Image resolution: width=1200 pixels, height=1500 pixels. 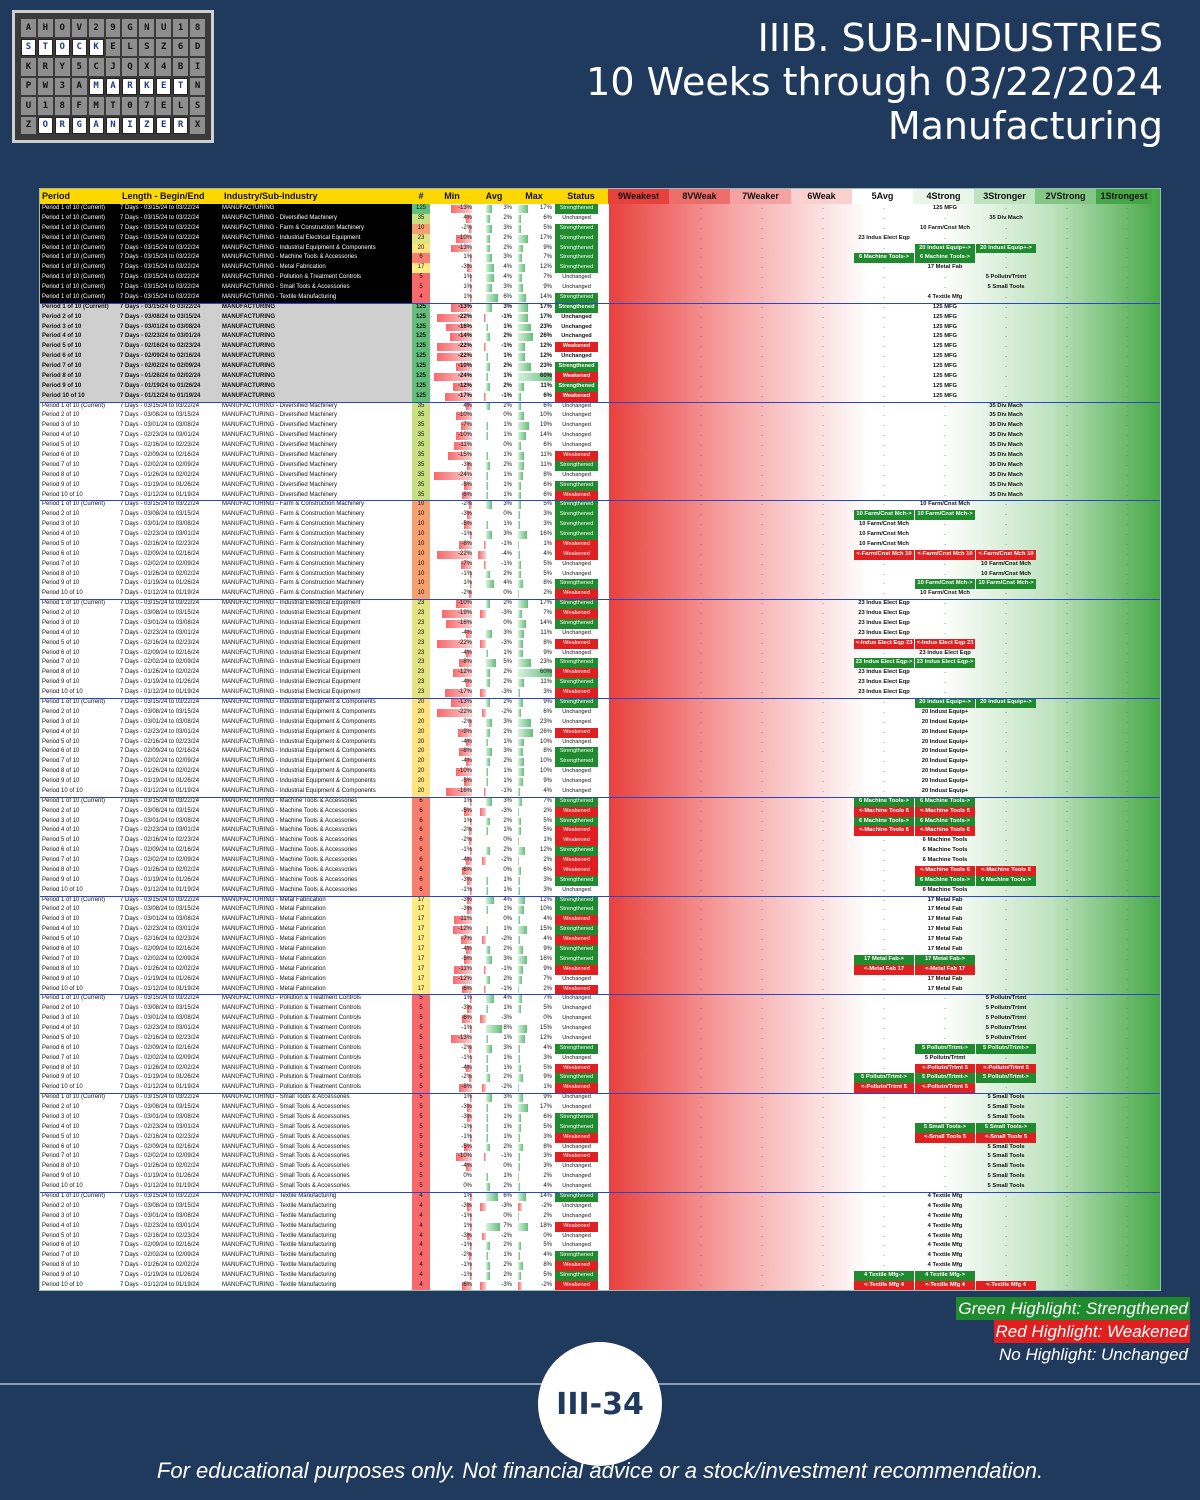 I want to click on cell-count-text: 5, so click(x=421, y=1028).